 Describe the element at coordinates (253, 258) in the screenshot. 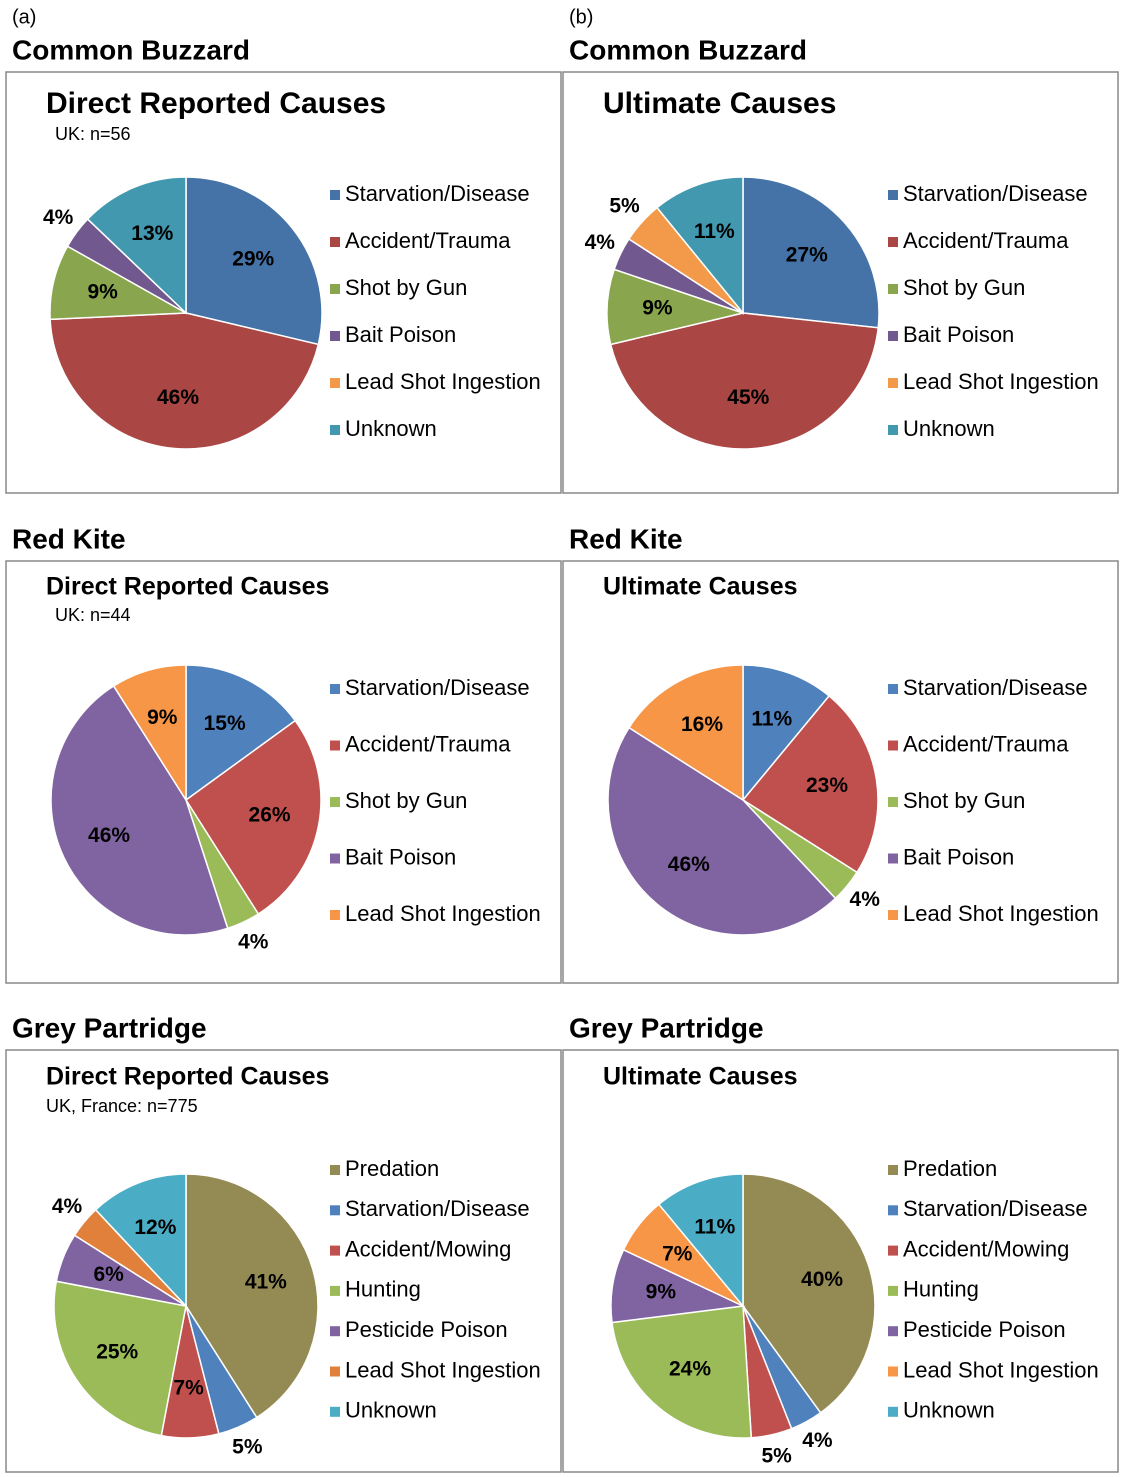

I see `data-label: 29%` at that location.